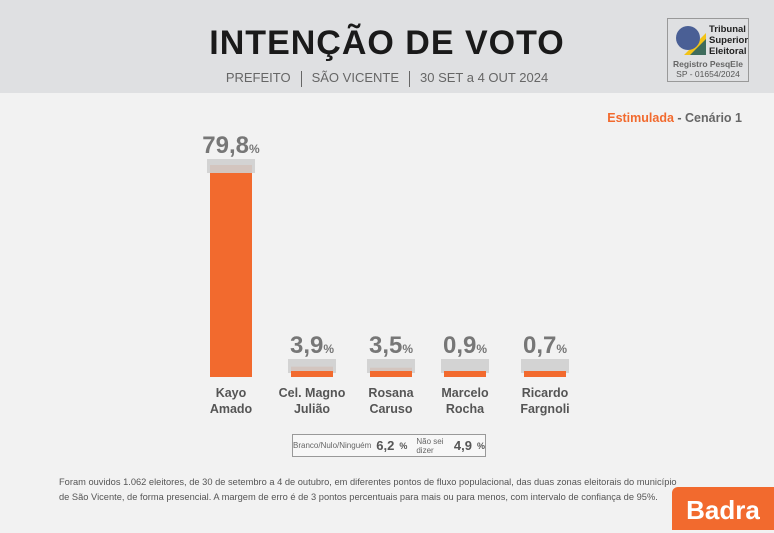 Image resolution: width=774 pixels, height=533 pixels. What do you see at coordinates (462, 445) in the screenshot?
I see `dont-know-value: 4,9` at bounding box center [462, 445].